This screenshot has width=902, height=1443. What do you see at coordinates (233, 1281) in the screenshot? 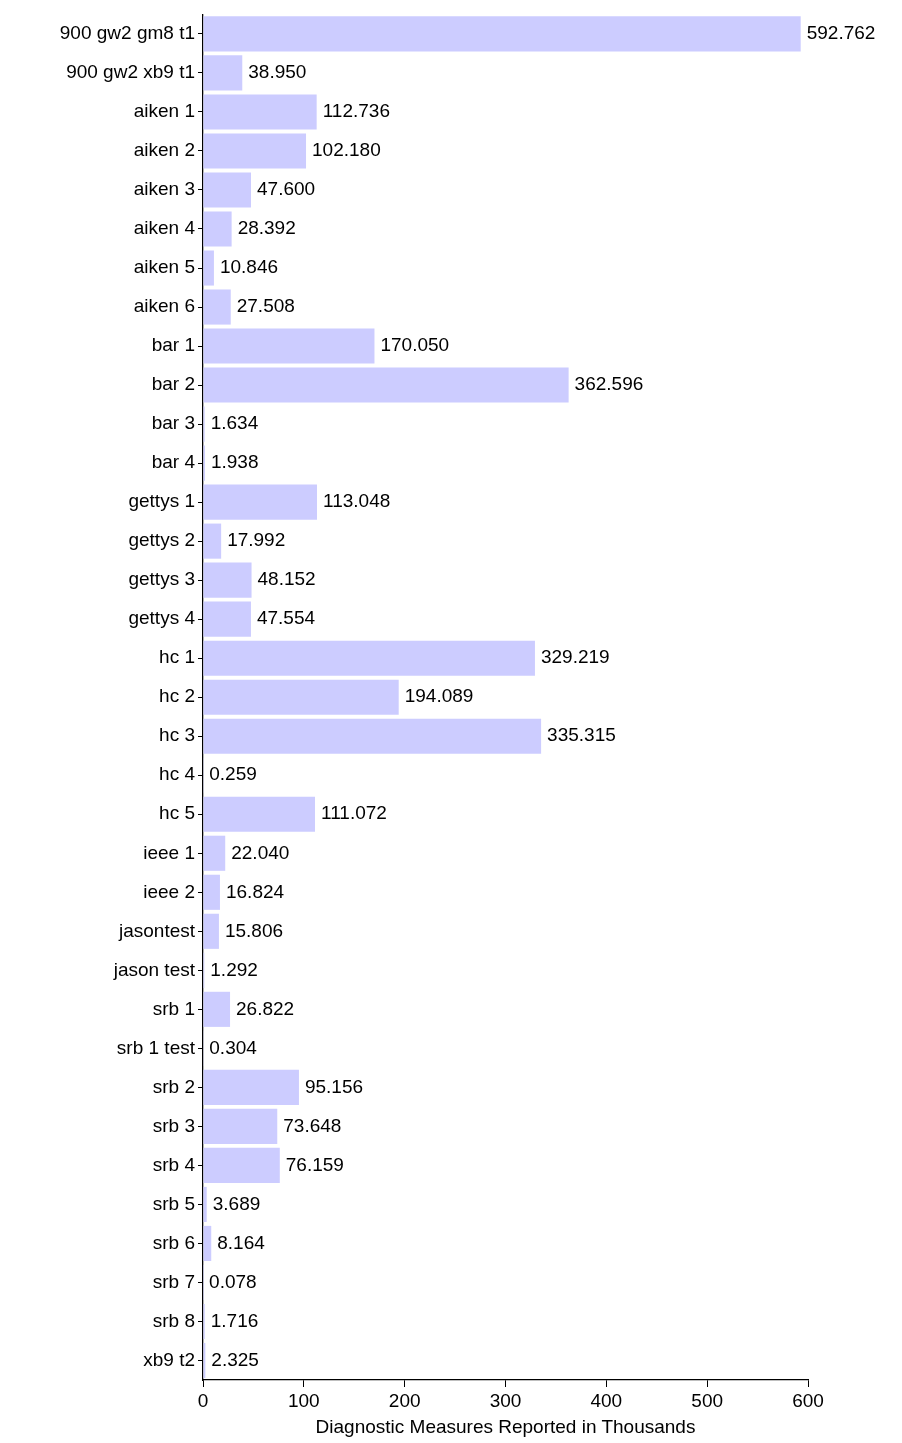
I see `data-label: 0.078` at bounding box center [233, 1281].